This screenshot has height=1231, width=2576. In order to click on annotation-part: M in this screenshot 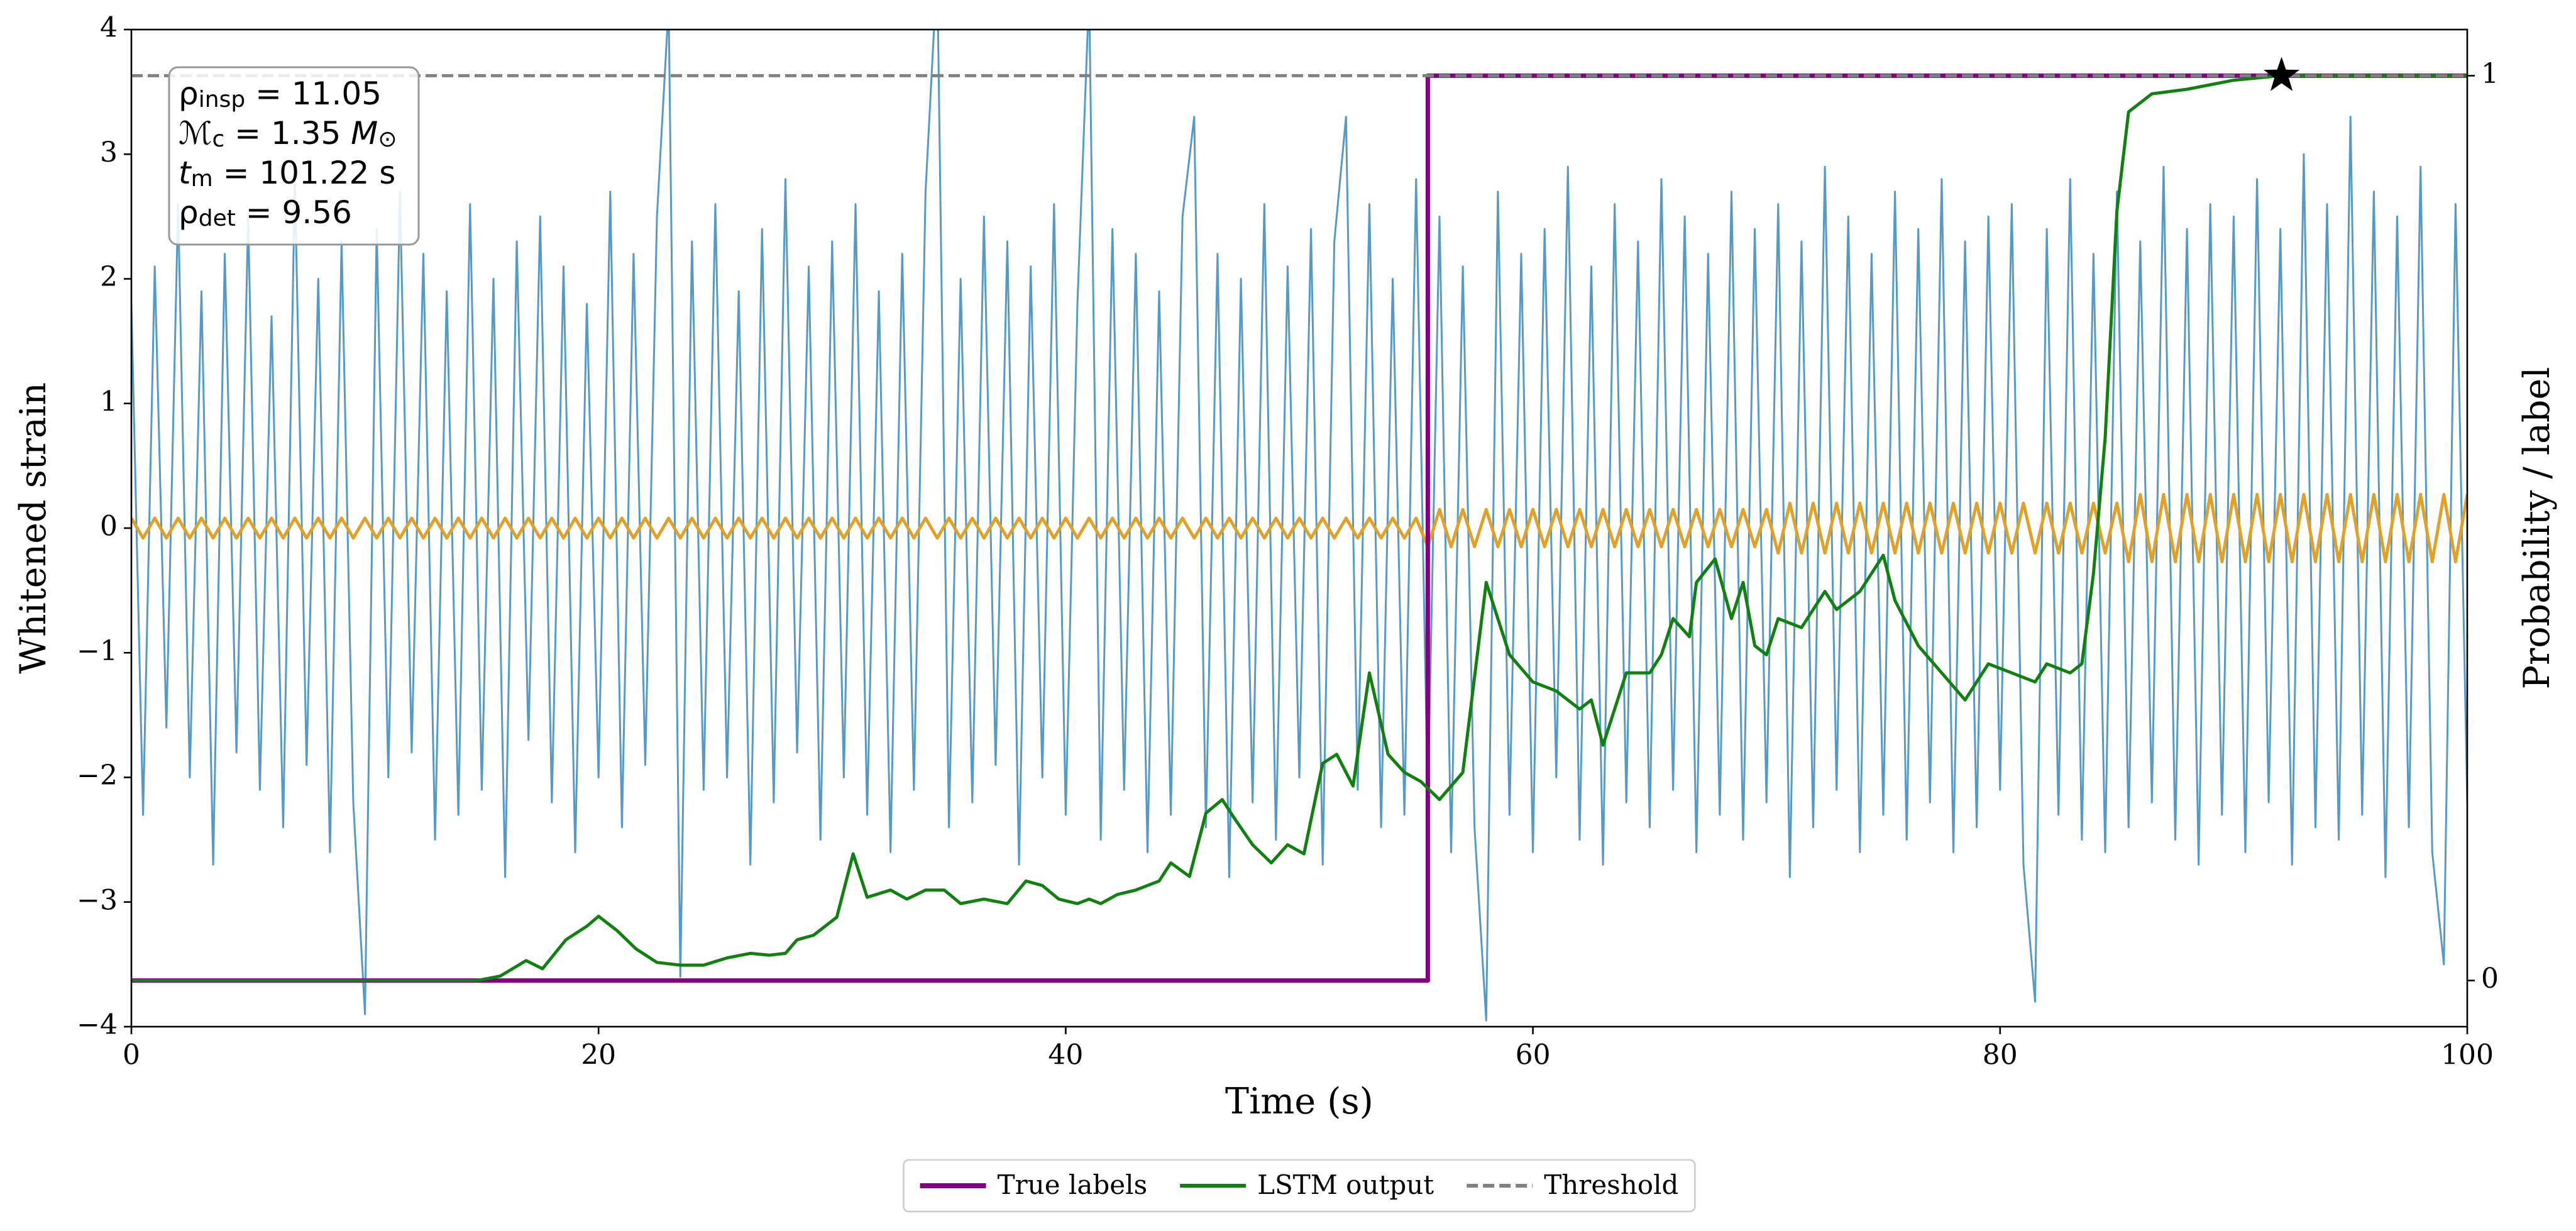, I will do `click(365, 133)`.